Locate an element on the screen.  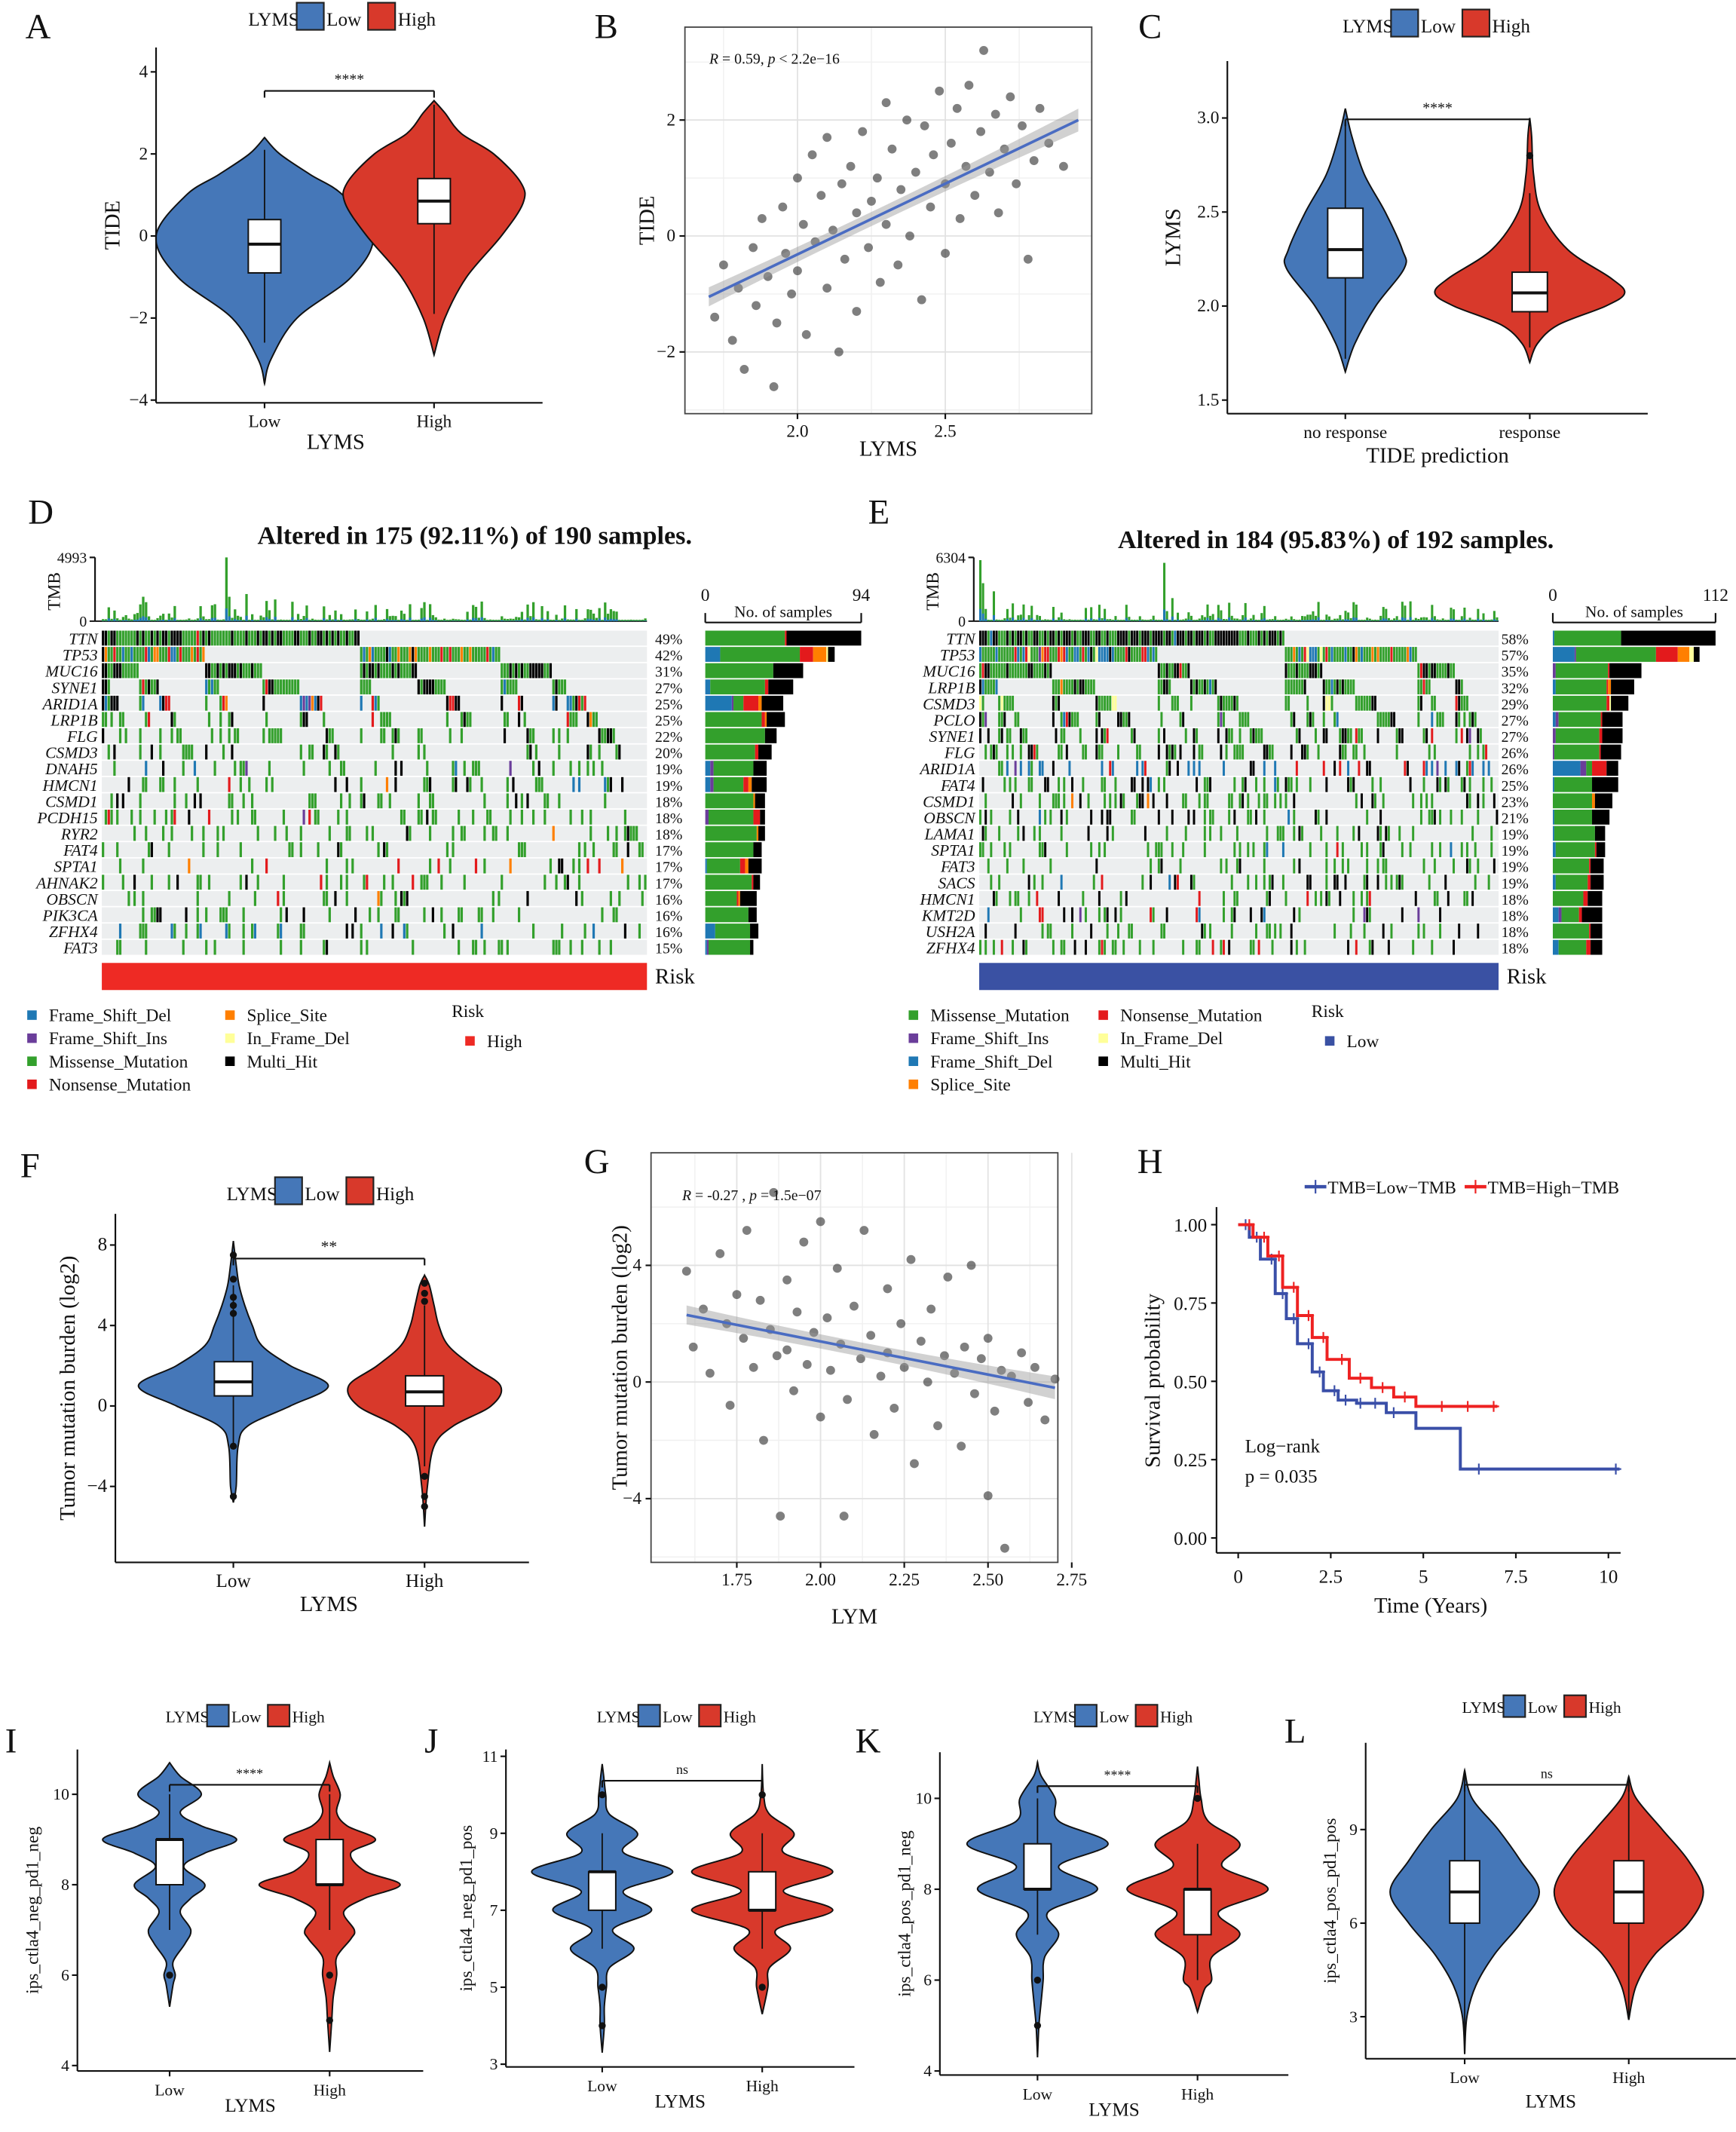
bar-min-label: 0 is located at coordinates (705, 596).